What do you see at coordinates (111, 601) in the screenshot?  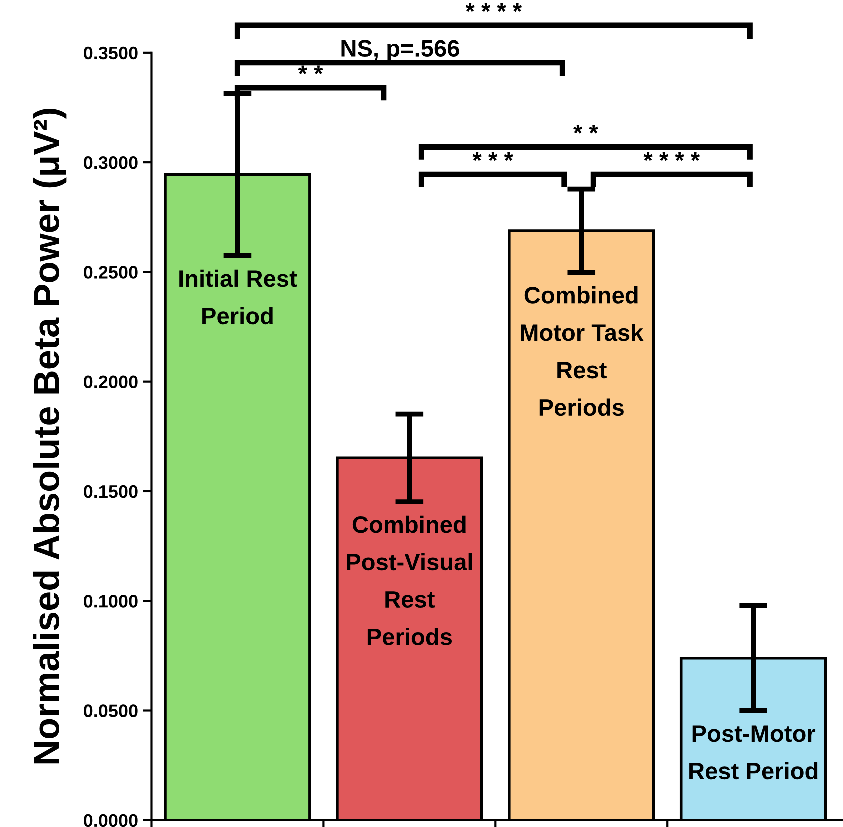 I see `y-tick-label: 0.1000` at bounding box center [111, 601].